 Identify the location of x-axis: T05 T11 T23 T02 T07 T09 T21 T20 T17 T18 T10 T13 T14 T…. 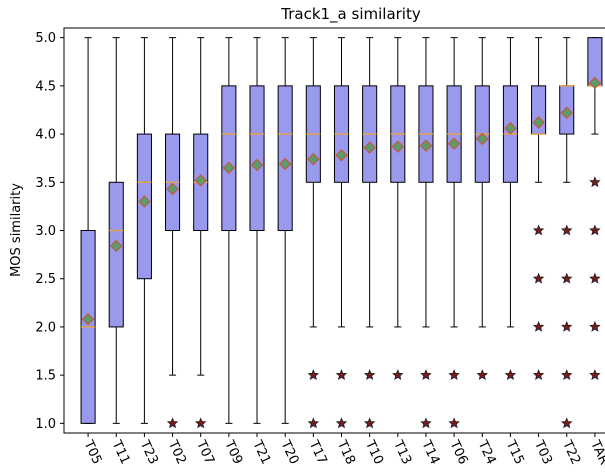
(342, 450).